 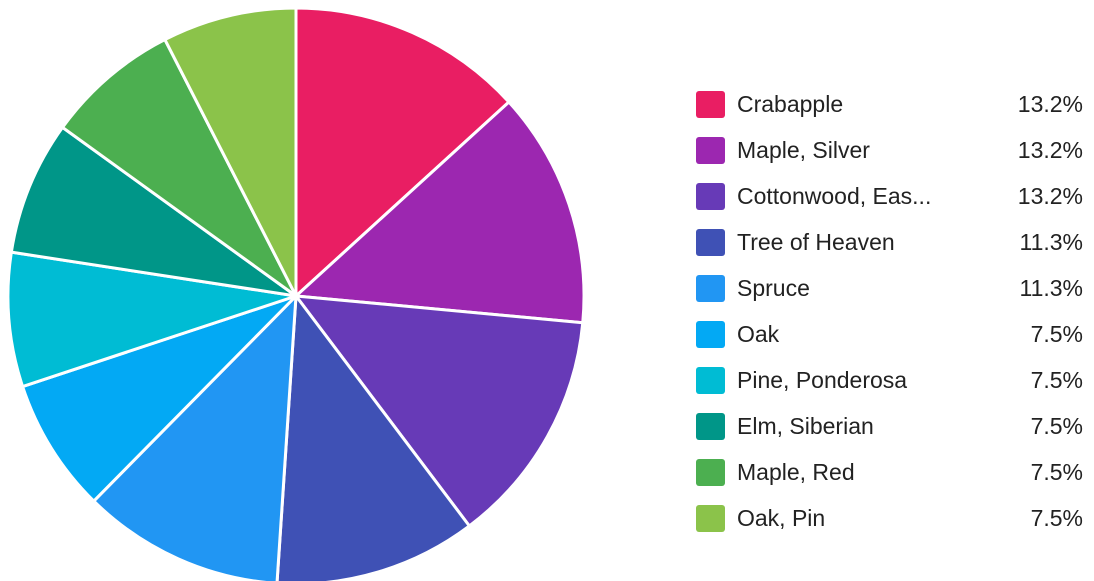 I want to click on legend-label: Tree of Heaven, so click(x=816, y=242).